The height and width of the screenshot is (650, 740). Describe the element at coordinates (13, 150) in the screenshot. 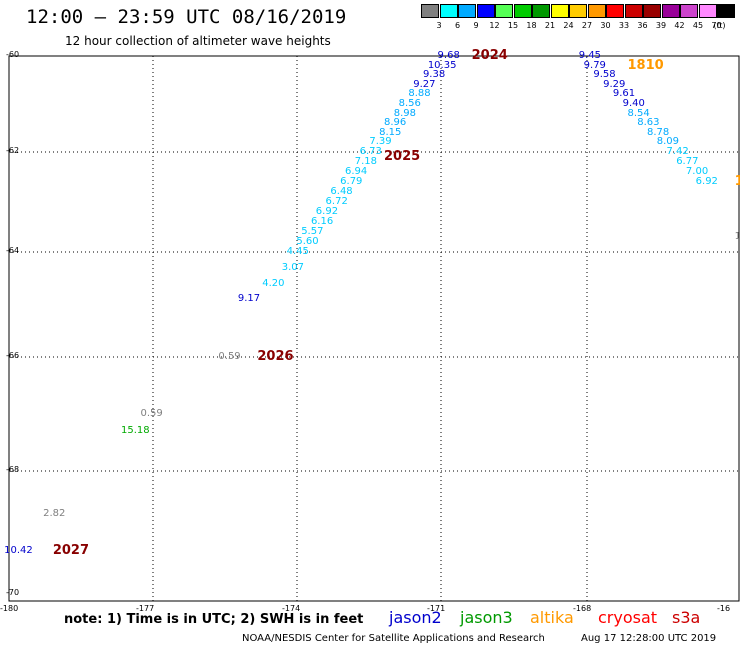

I see `latitude-label: -62` at that location.